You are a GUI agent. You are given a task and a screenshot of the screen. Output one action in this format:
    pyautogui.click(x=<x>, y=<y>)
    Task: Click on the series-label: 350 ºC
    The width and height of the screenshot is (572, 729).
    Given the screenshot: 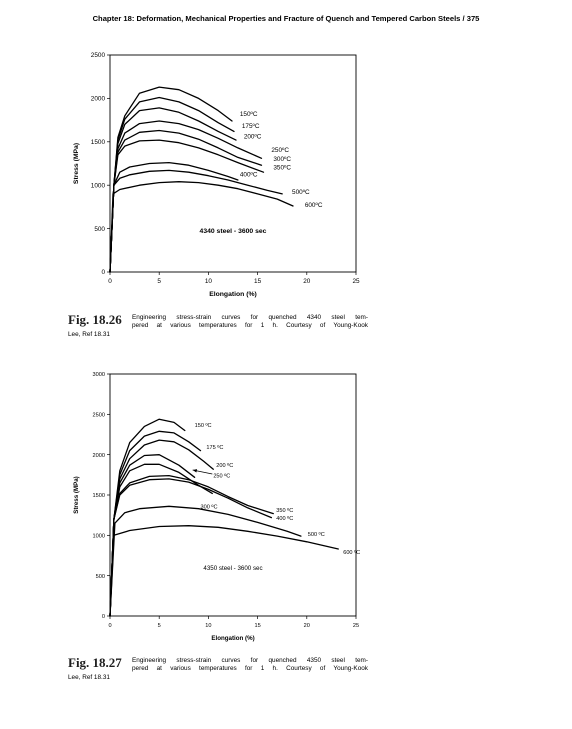 What is the action you would take?
    pyautogui.click(x=284, y=510)
    